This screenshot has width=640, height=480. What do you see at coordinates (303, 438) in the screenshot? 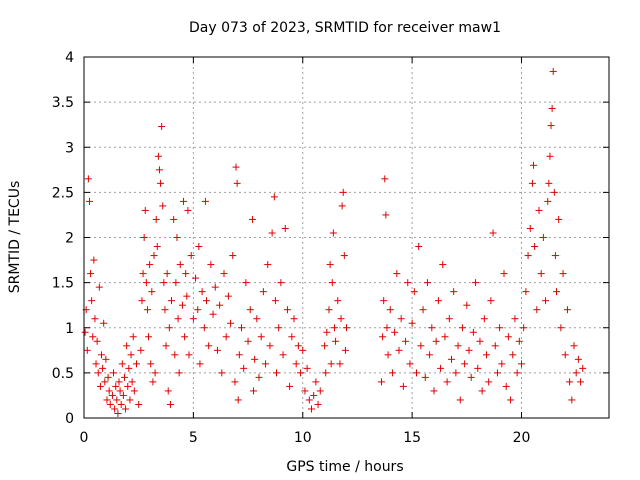
I see `x-tick-label: 10` at bounding box center [303, 438].